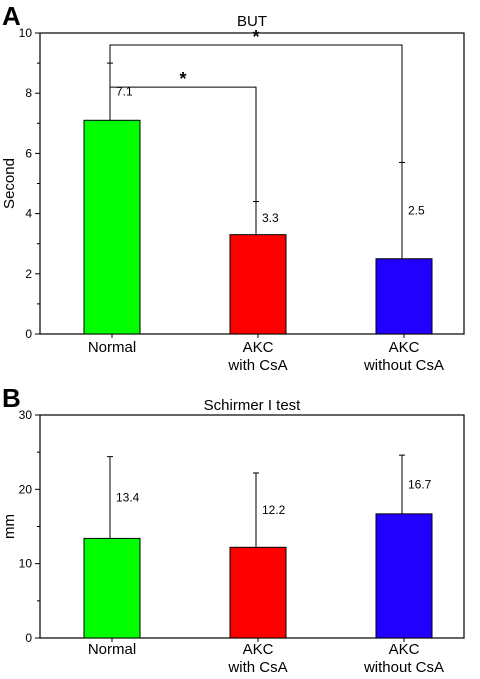 This screenshot has height=679, width=480. I want to click on y-tick-label: 20, so click(26, 489).